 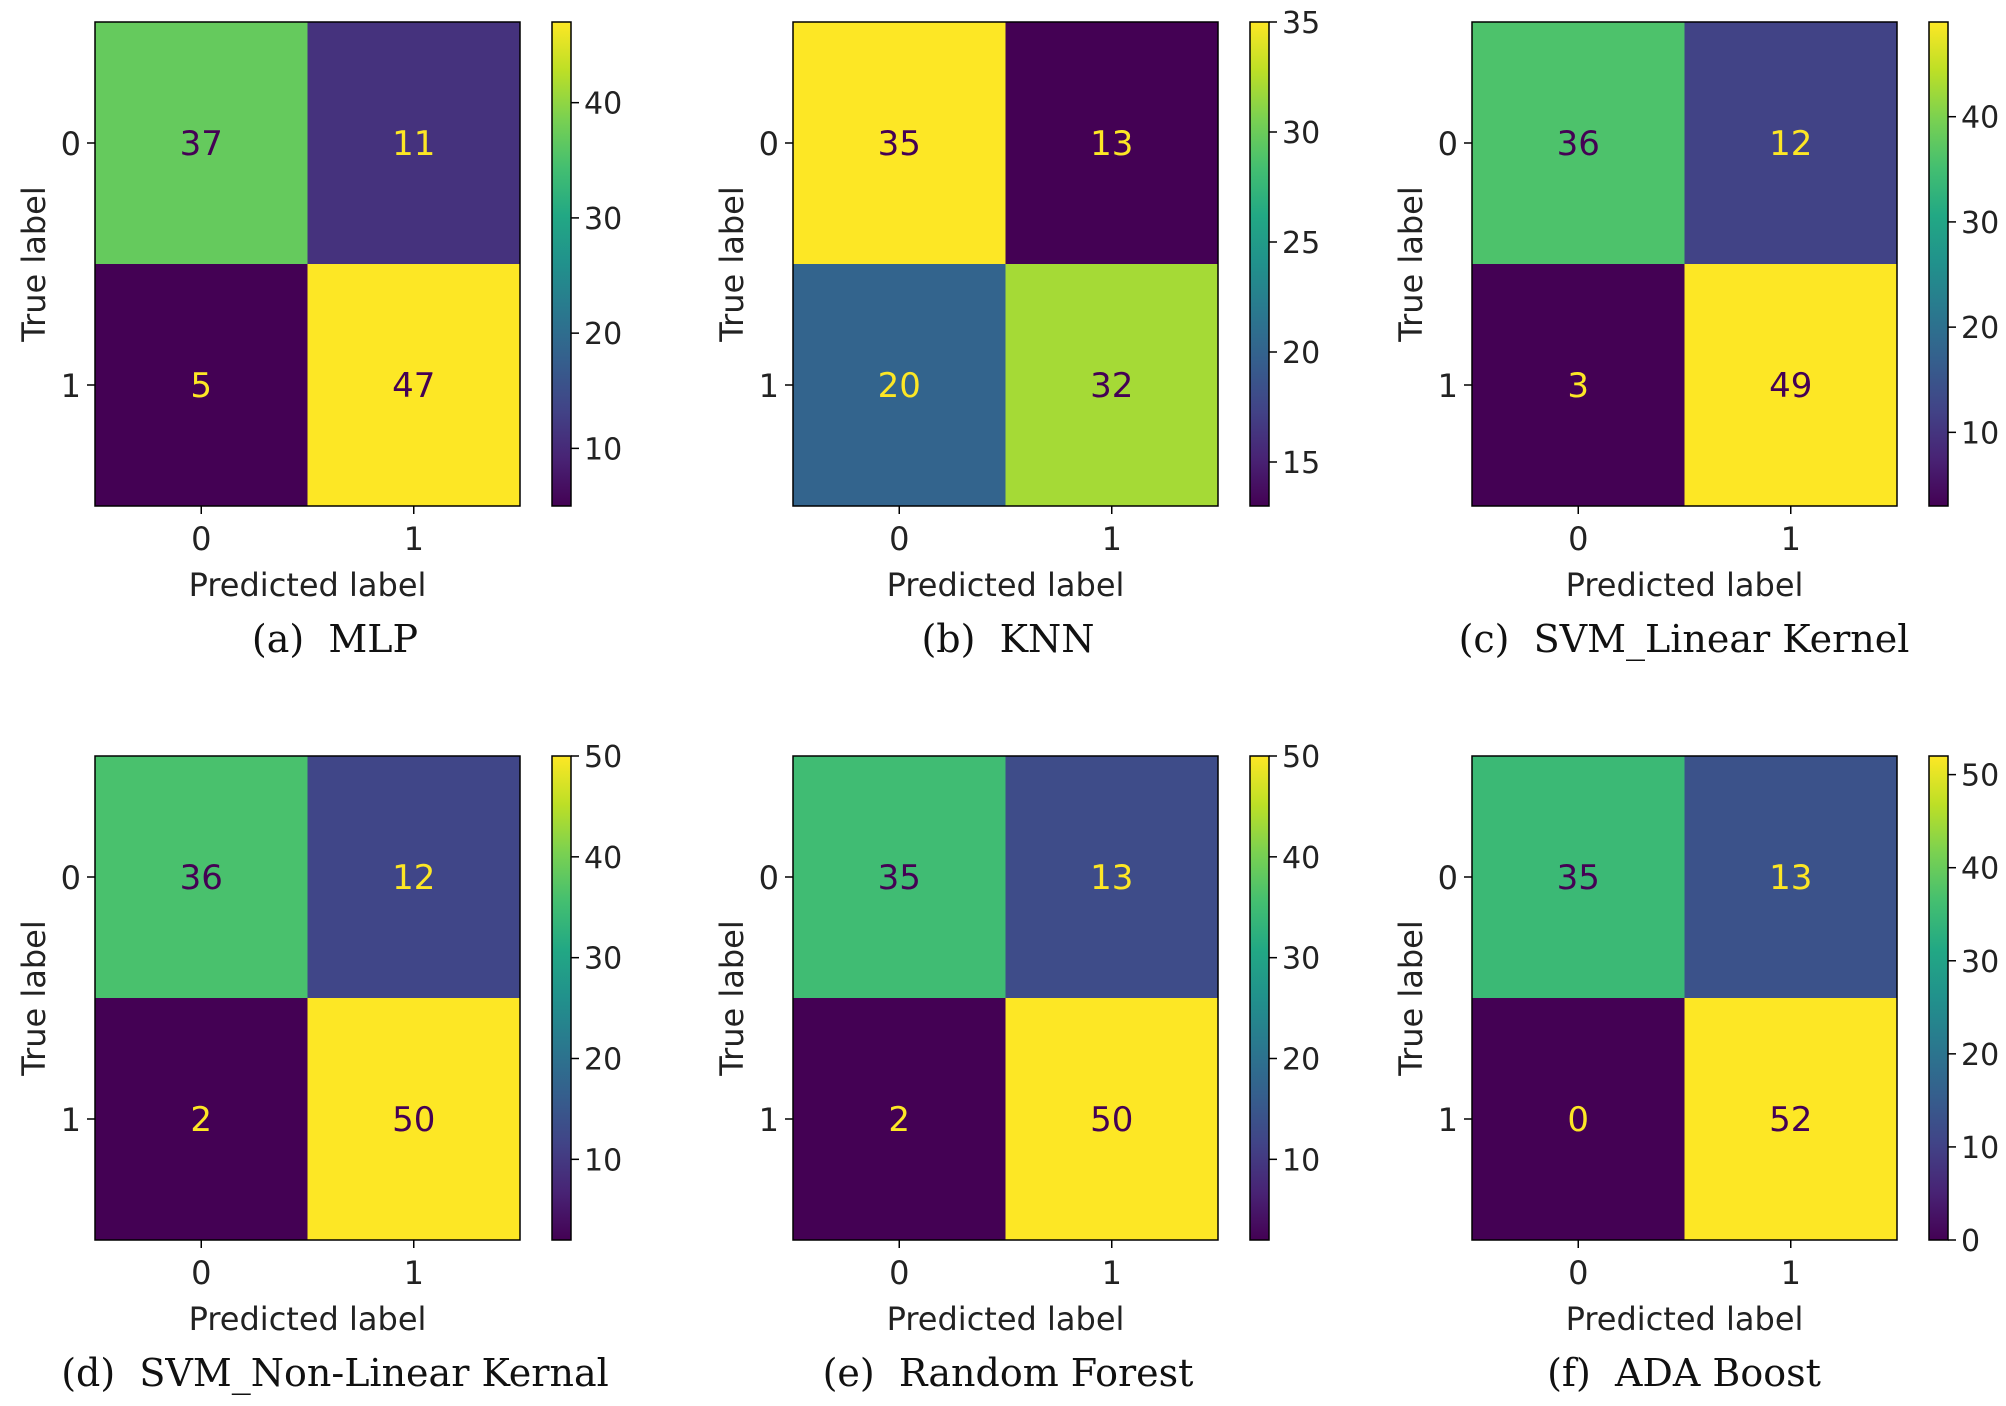 I want to click on panel-caption: (b) KNN, so click(x=1007, y=639).